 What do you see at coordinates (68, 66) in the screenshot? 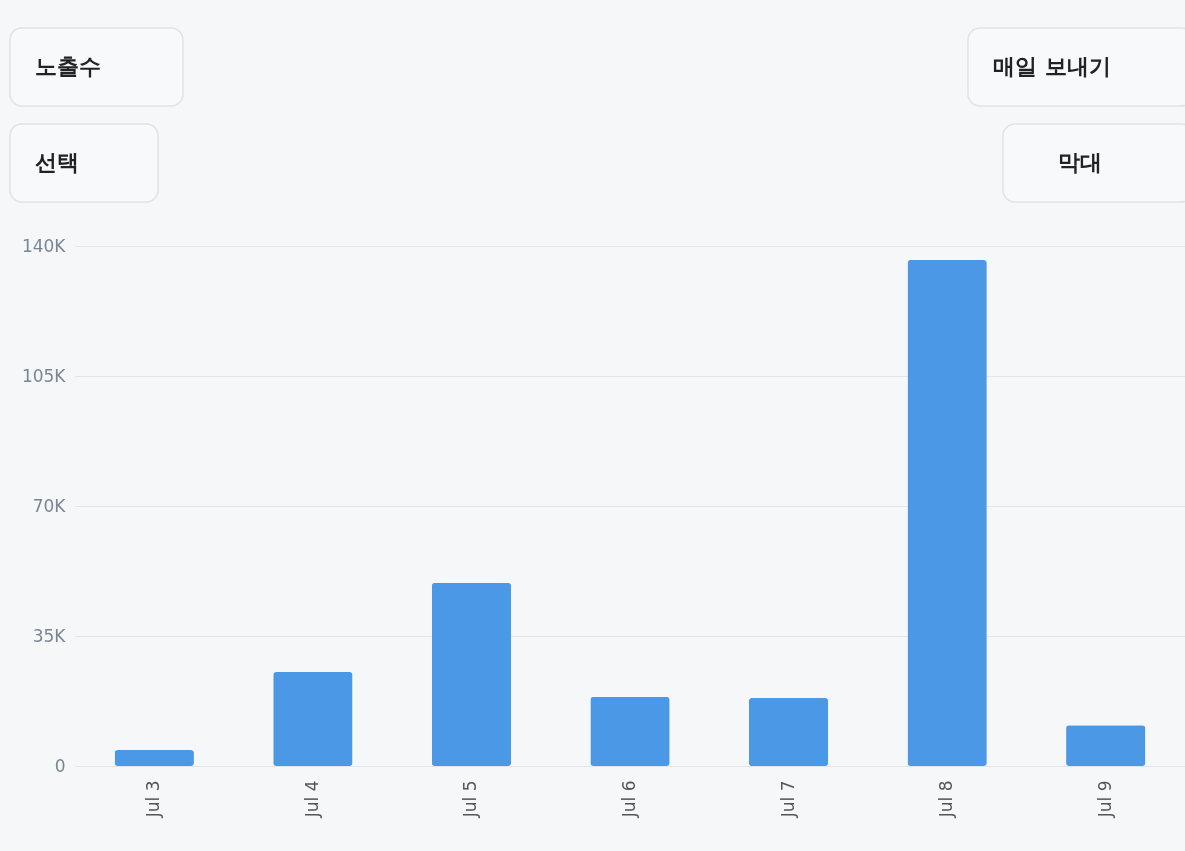
I see `text: 노출수` at bounding box center [68, 66].